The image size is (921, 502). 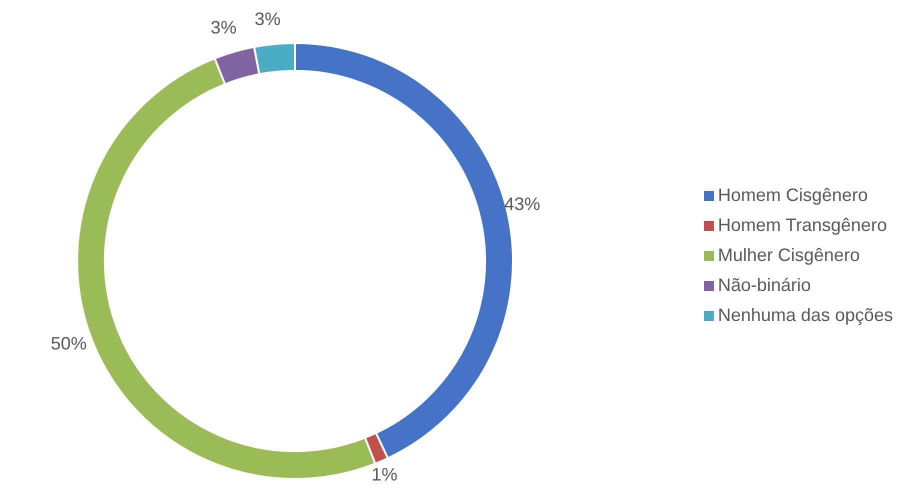 What do you see at coordinates (789, 255) in the screenshot?
I see `legend-label: Mulher Cisgênero` at bounding box center [789, 255].